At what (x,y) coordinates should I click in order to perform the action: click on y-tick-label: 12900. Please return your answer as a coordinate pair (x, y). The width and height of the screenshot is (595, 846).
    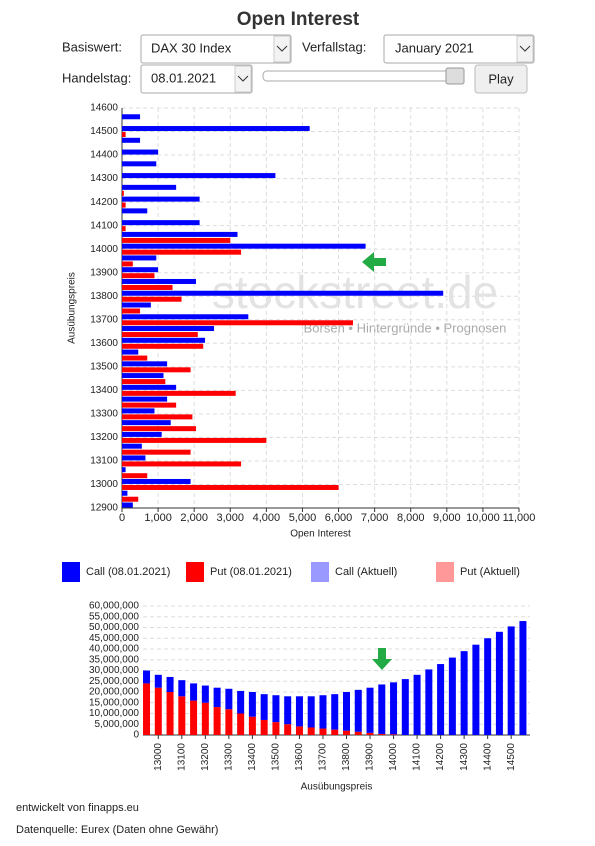
    Looking at the image, I should click on (104, 508).